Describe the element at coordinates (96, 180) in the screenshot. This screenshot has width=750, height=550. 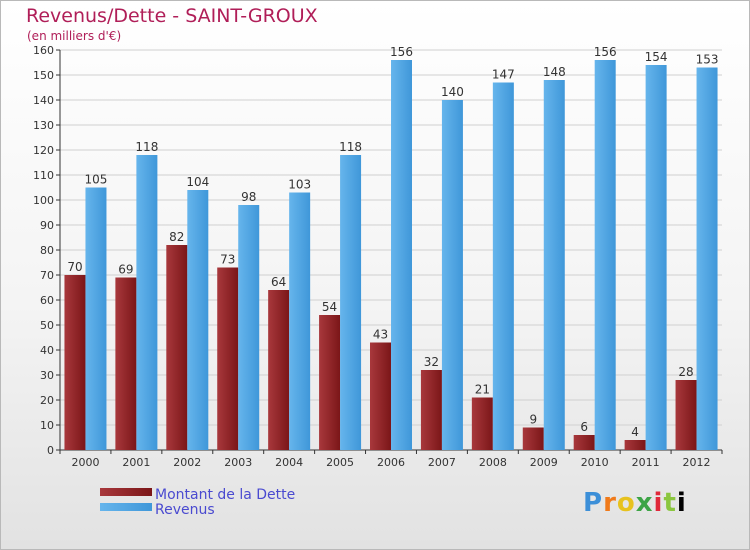
I see `data-label-revenue: 105` at that location.